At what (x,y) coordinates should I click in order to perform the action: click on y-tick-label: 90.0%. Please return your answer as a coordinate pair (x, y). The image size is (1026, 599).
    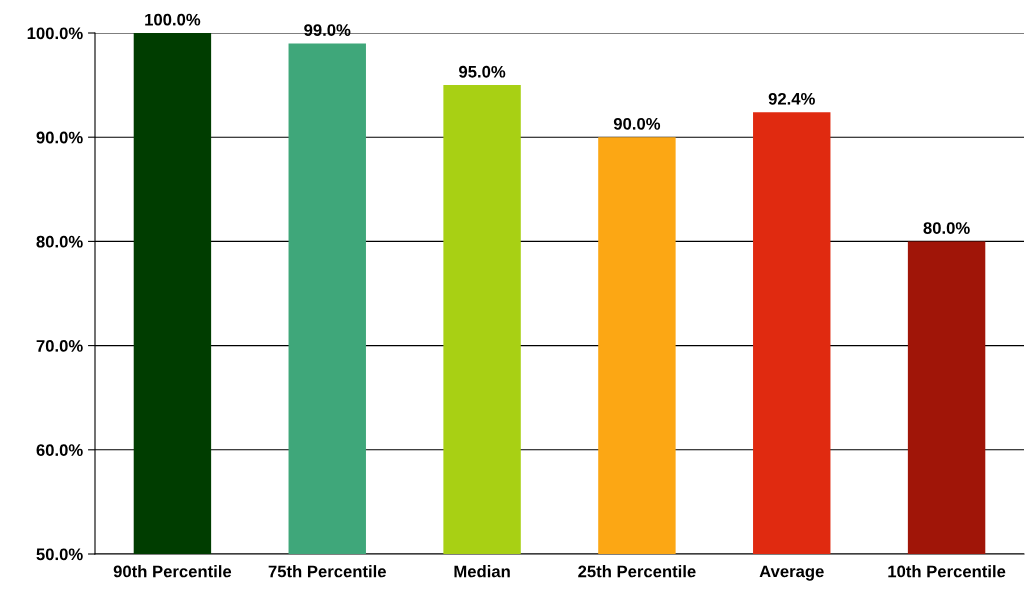
    Looking at the image, I should click on (59, 137).